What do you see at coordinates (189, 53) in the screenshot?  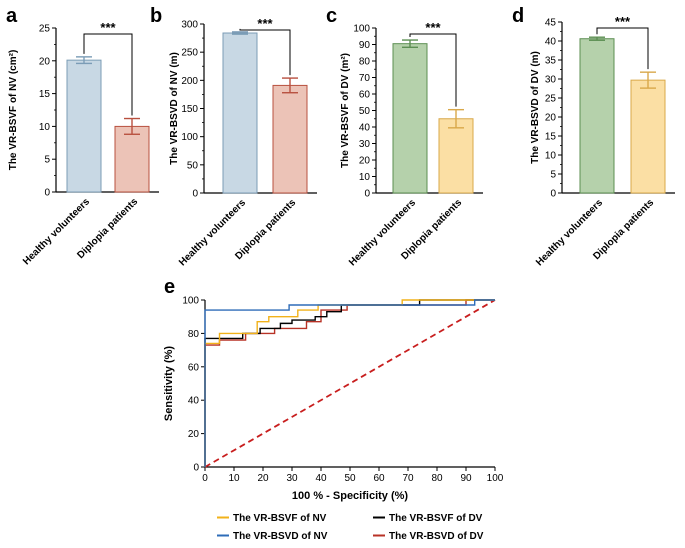 I see `panel-b-tick-label: 250` at bounding box center [189, 53].